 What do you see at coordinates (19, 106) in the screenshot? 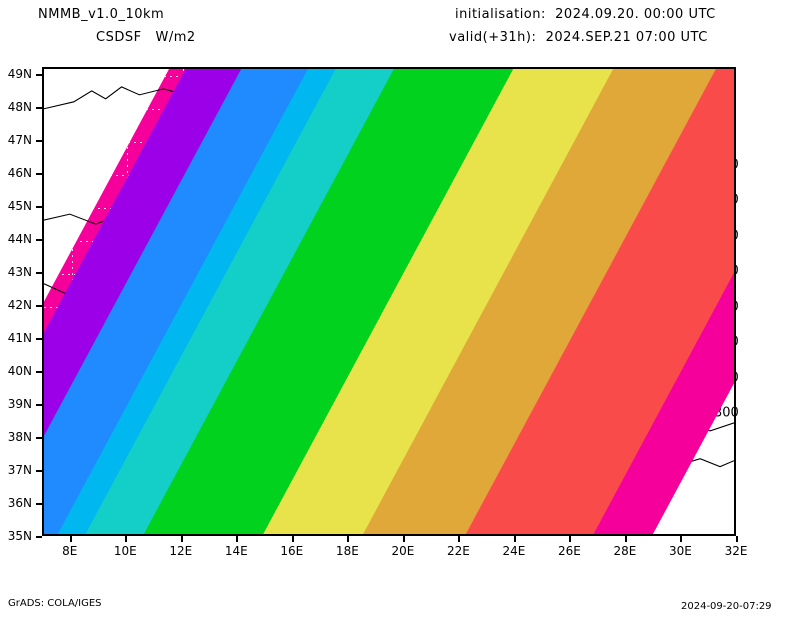
I see `y-tick-label: 48N` at bounding box center [19, 106].